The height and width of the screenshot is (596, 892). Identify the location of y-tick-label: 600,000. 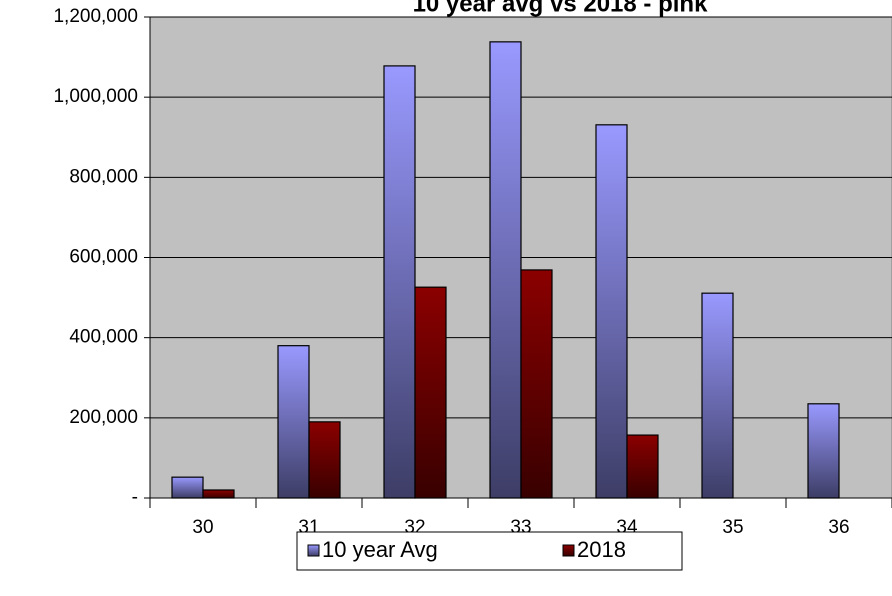
(103, 257).